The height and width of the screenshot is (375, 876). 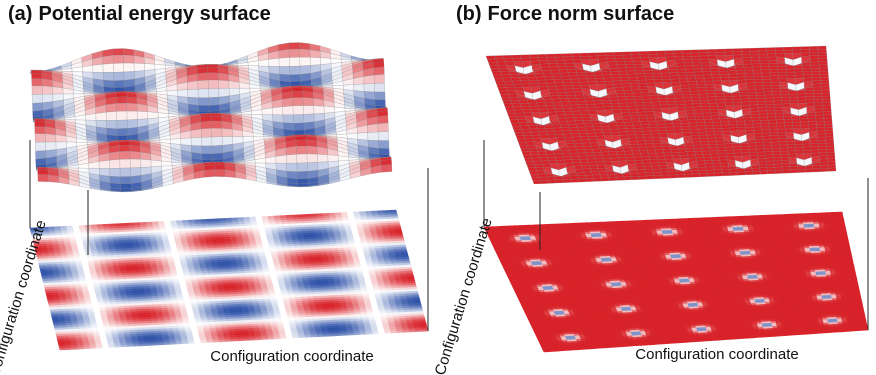 What do you see at coordinates (291, 356) in the screenshot?
I see `panel-a-x-axis-label: Configuration coordinate` at bounding box center [291, 356].